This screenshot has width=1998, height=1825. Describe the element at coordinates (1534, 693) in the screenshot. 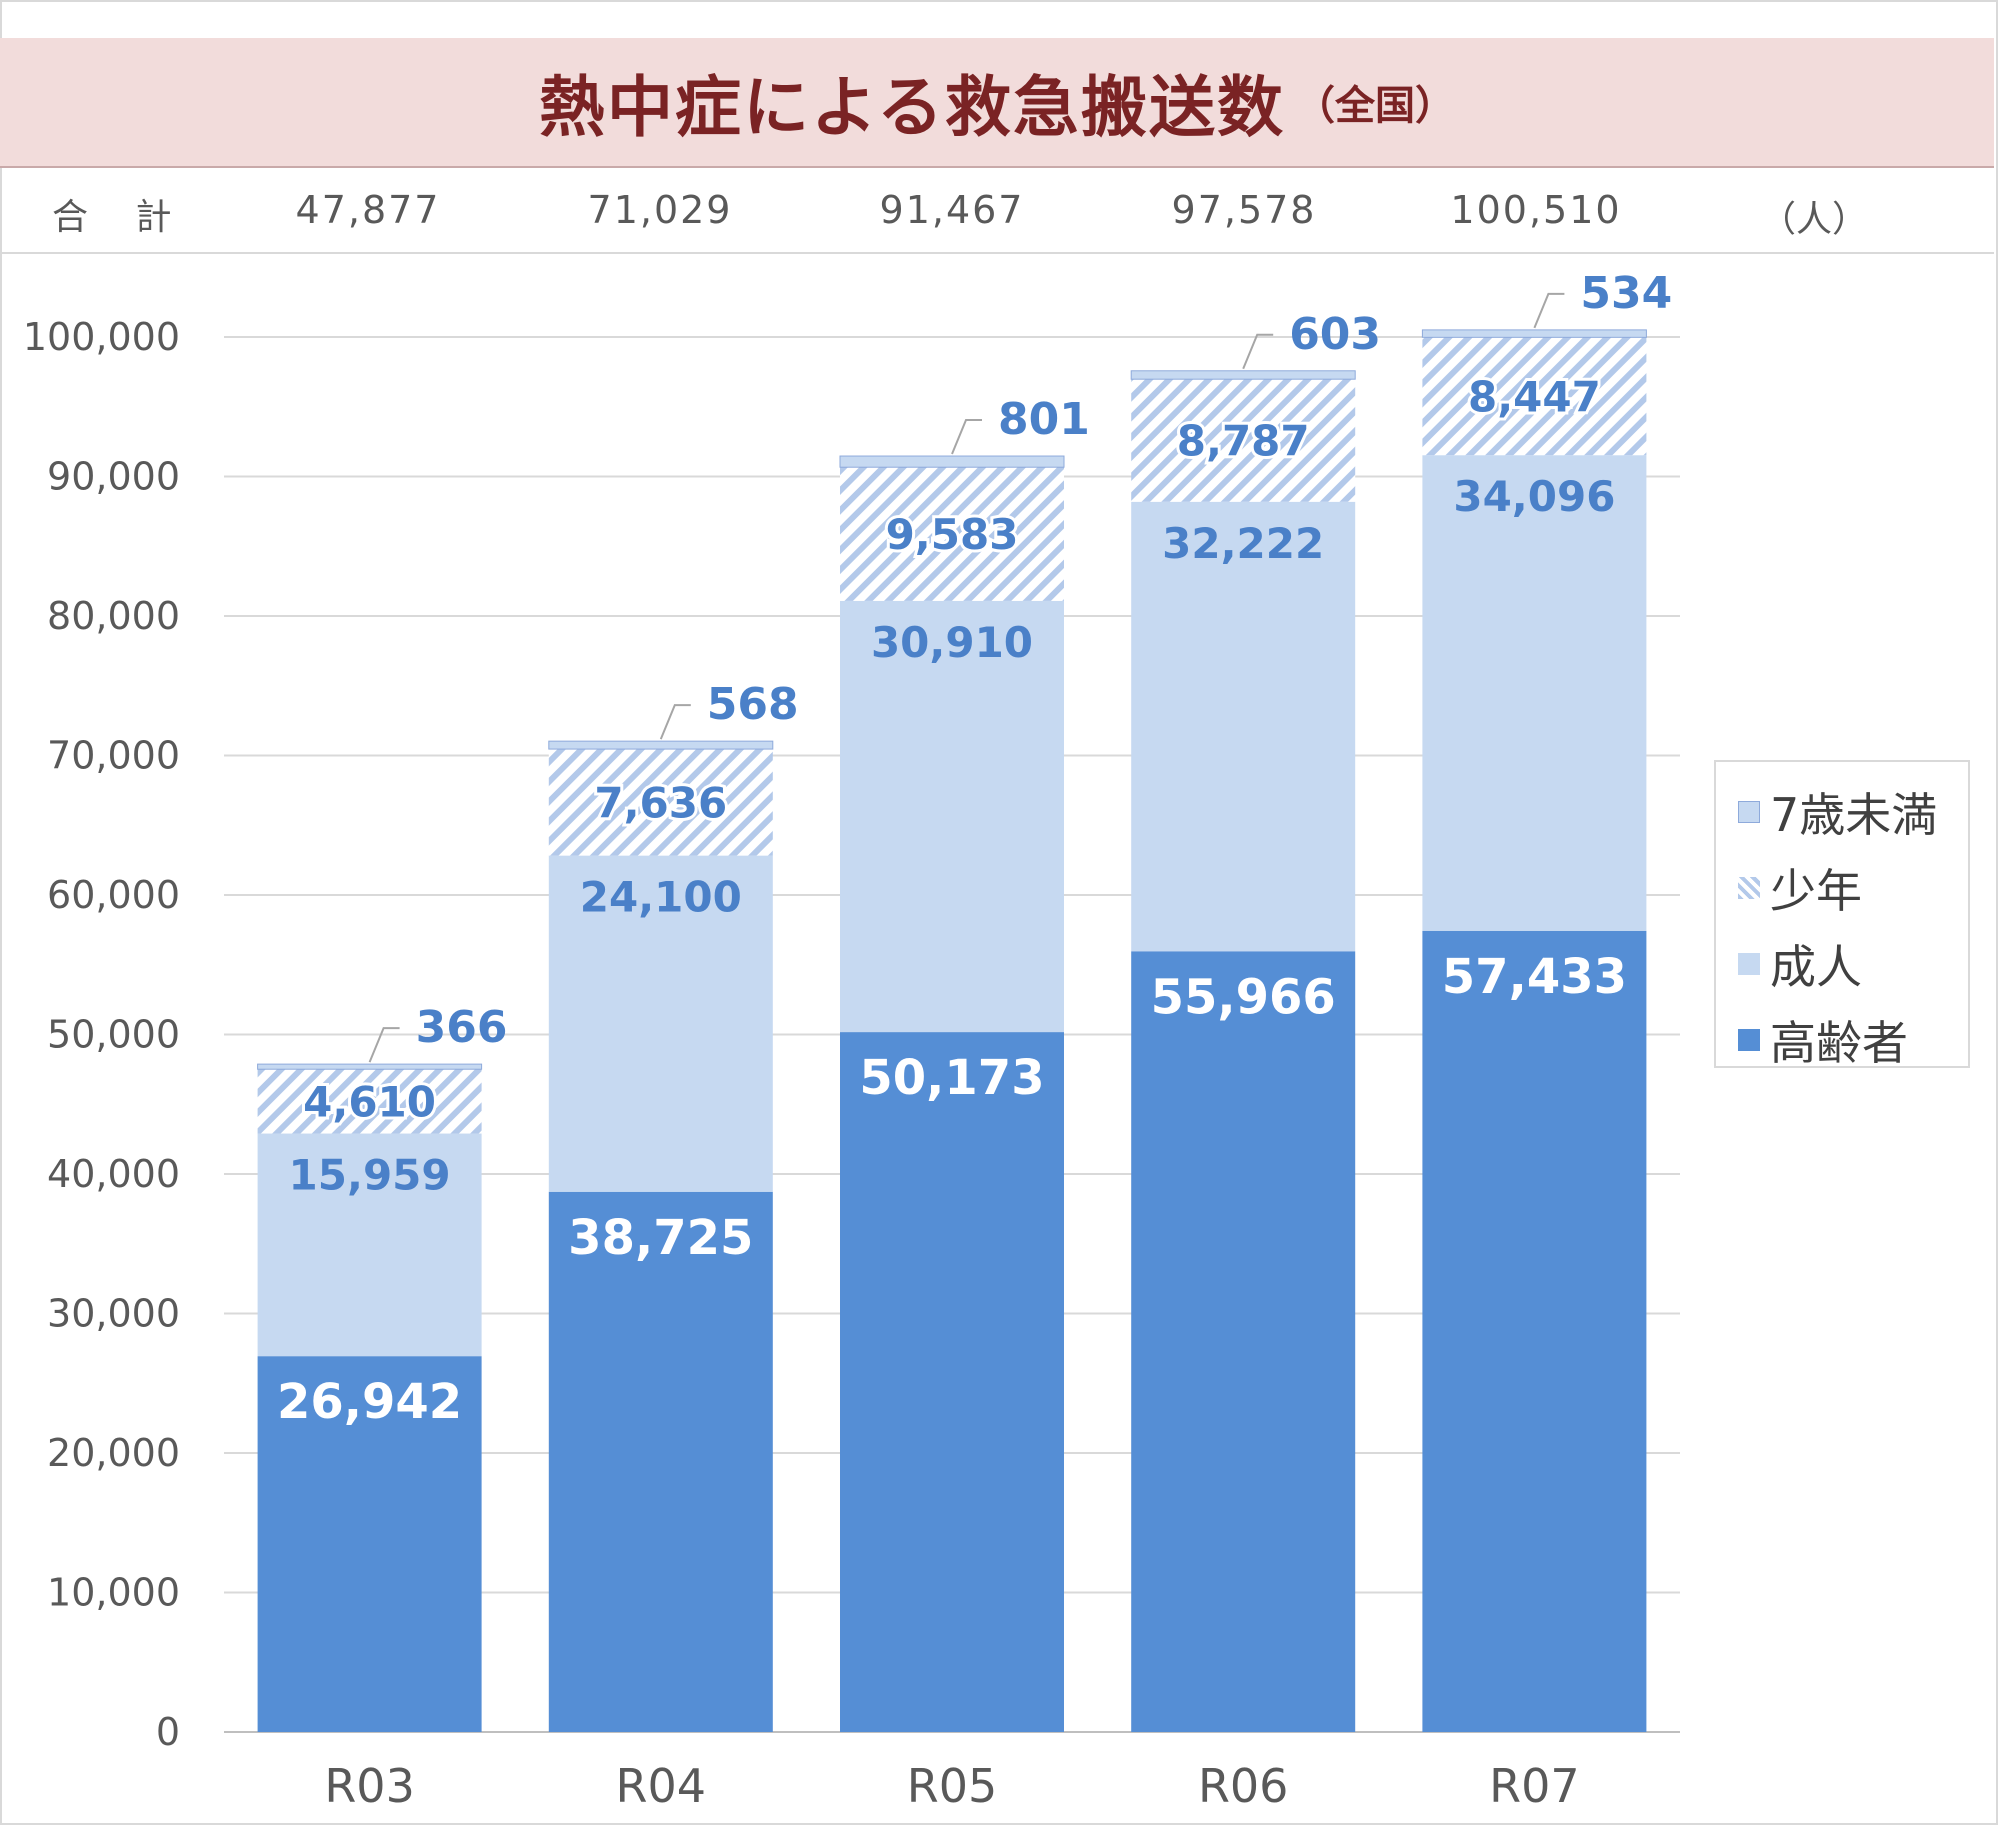

I see `bar-adult-r07` at that location.